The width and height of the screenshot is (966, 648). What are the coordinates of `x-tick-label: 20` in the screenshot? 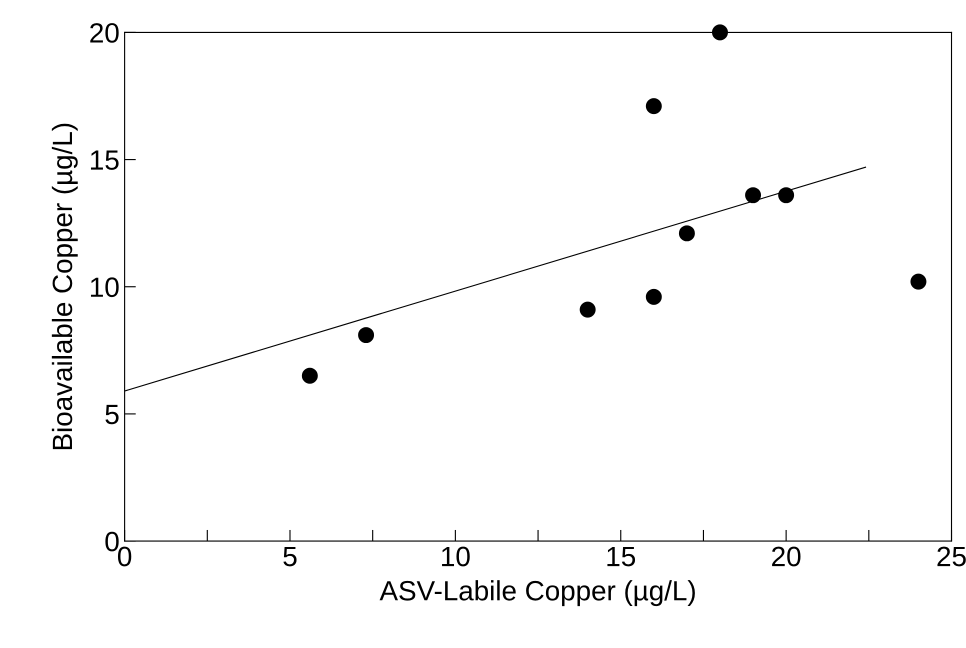 It's located at (786, 556).